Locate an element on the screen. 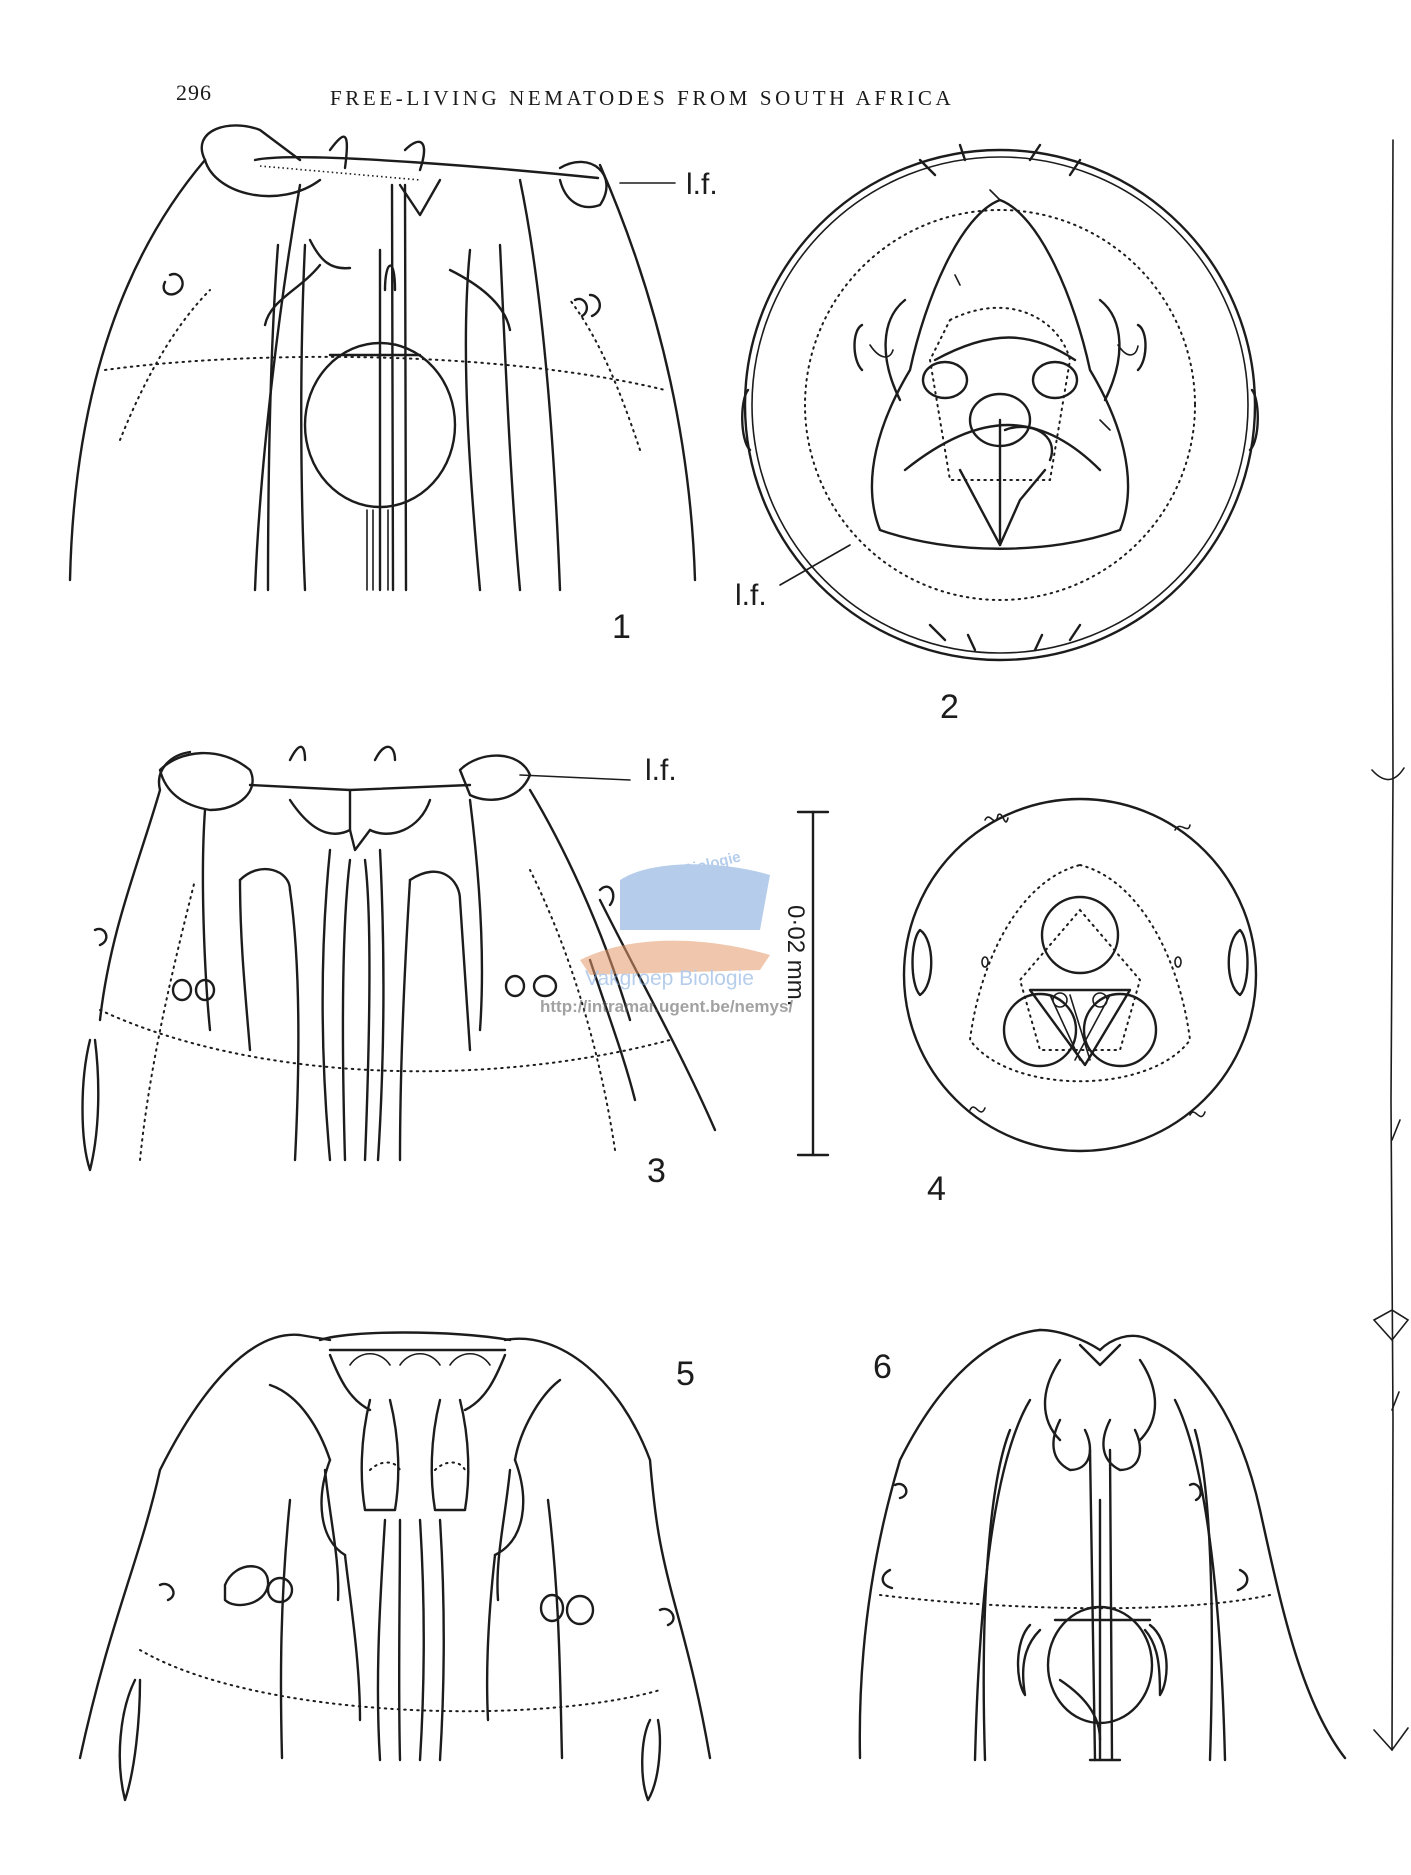  figure-1: l.f. 1 is located at coordinates (393, 385).